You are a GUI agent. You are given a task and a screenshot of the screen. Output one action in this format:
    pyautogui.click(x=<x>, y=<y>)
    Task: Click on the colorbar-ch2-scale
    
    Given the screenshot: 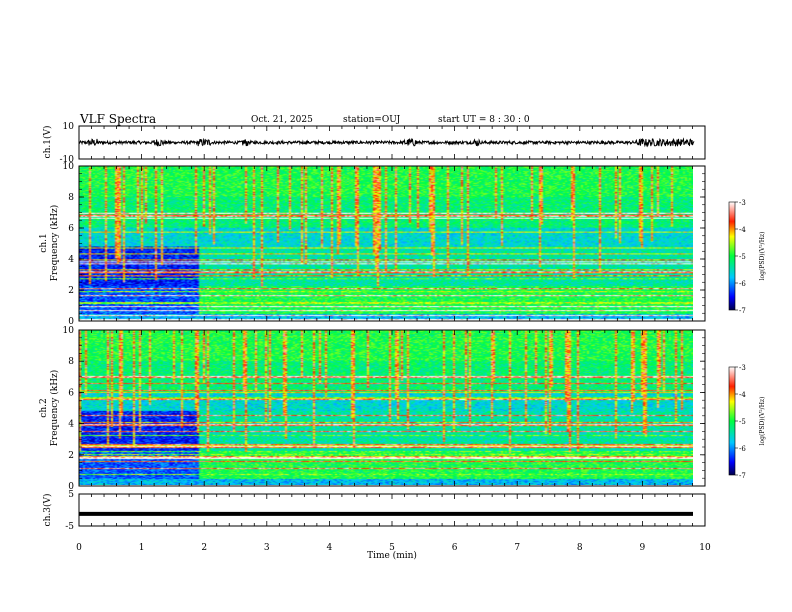 What is the action you would take?
    pyautogui.click(x=732, y=421)
    